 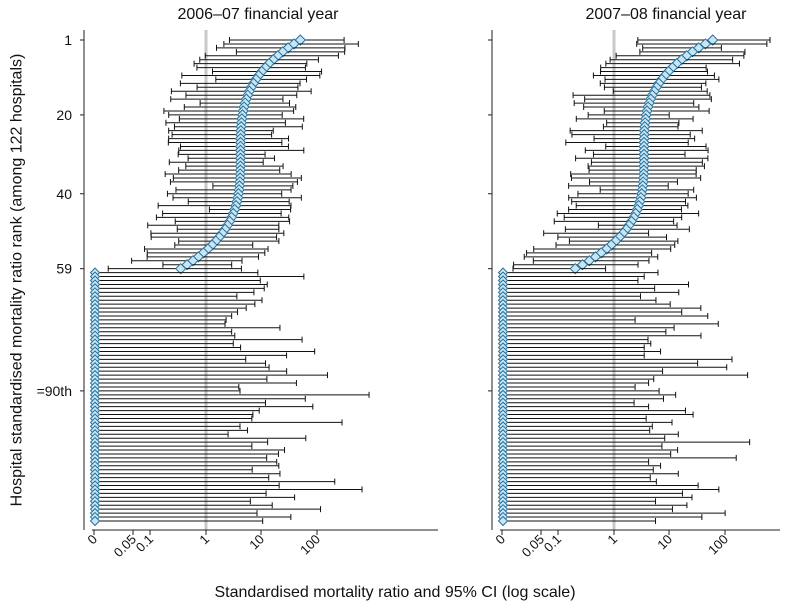 What do you see at coordinates (258, 14) in the screenshot?
I see `panel-title: 2006–07 financial year` at bounding box center [258, 14].